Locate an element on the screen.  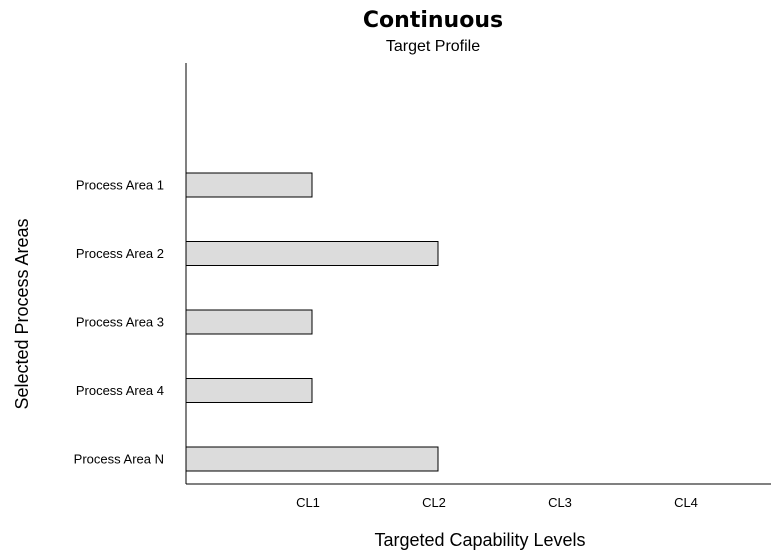
chart-title: Continuous is located at coordinates (433, 20).